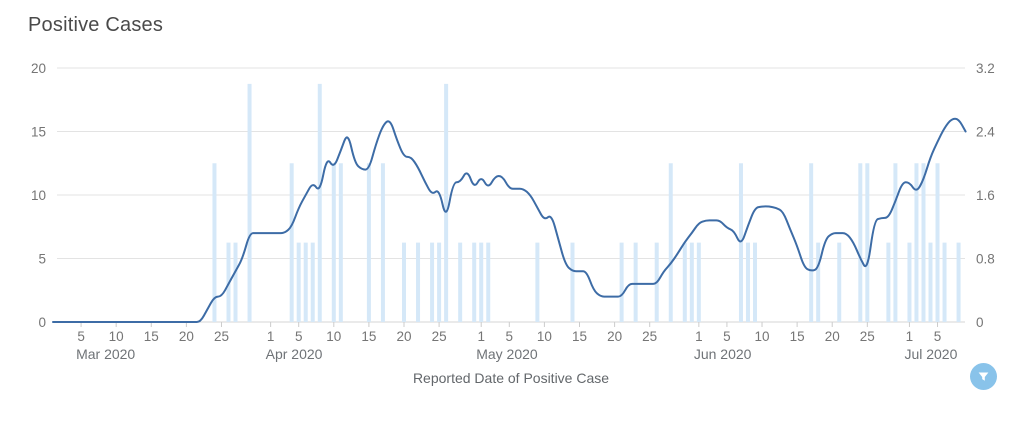 The width and height of the screenshot is (1022, 423). Describe the element at coordinates (42, 322) in the screenshot. I see `left-axis-tick-label: 0` at that location.